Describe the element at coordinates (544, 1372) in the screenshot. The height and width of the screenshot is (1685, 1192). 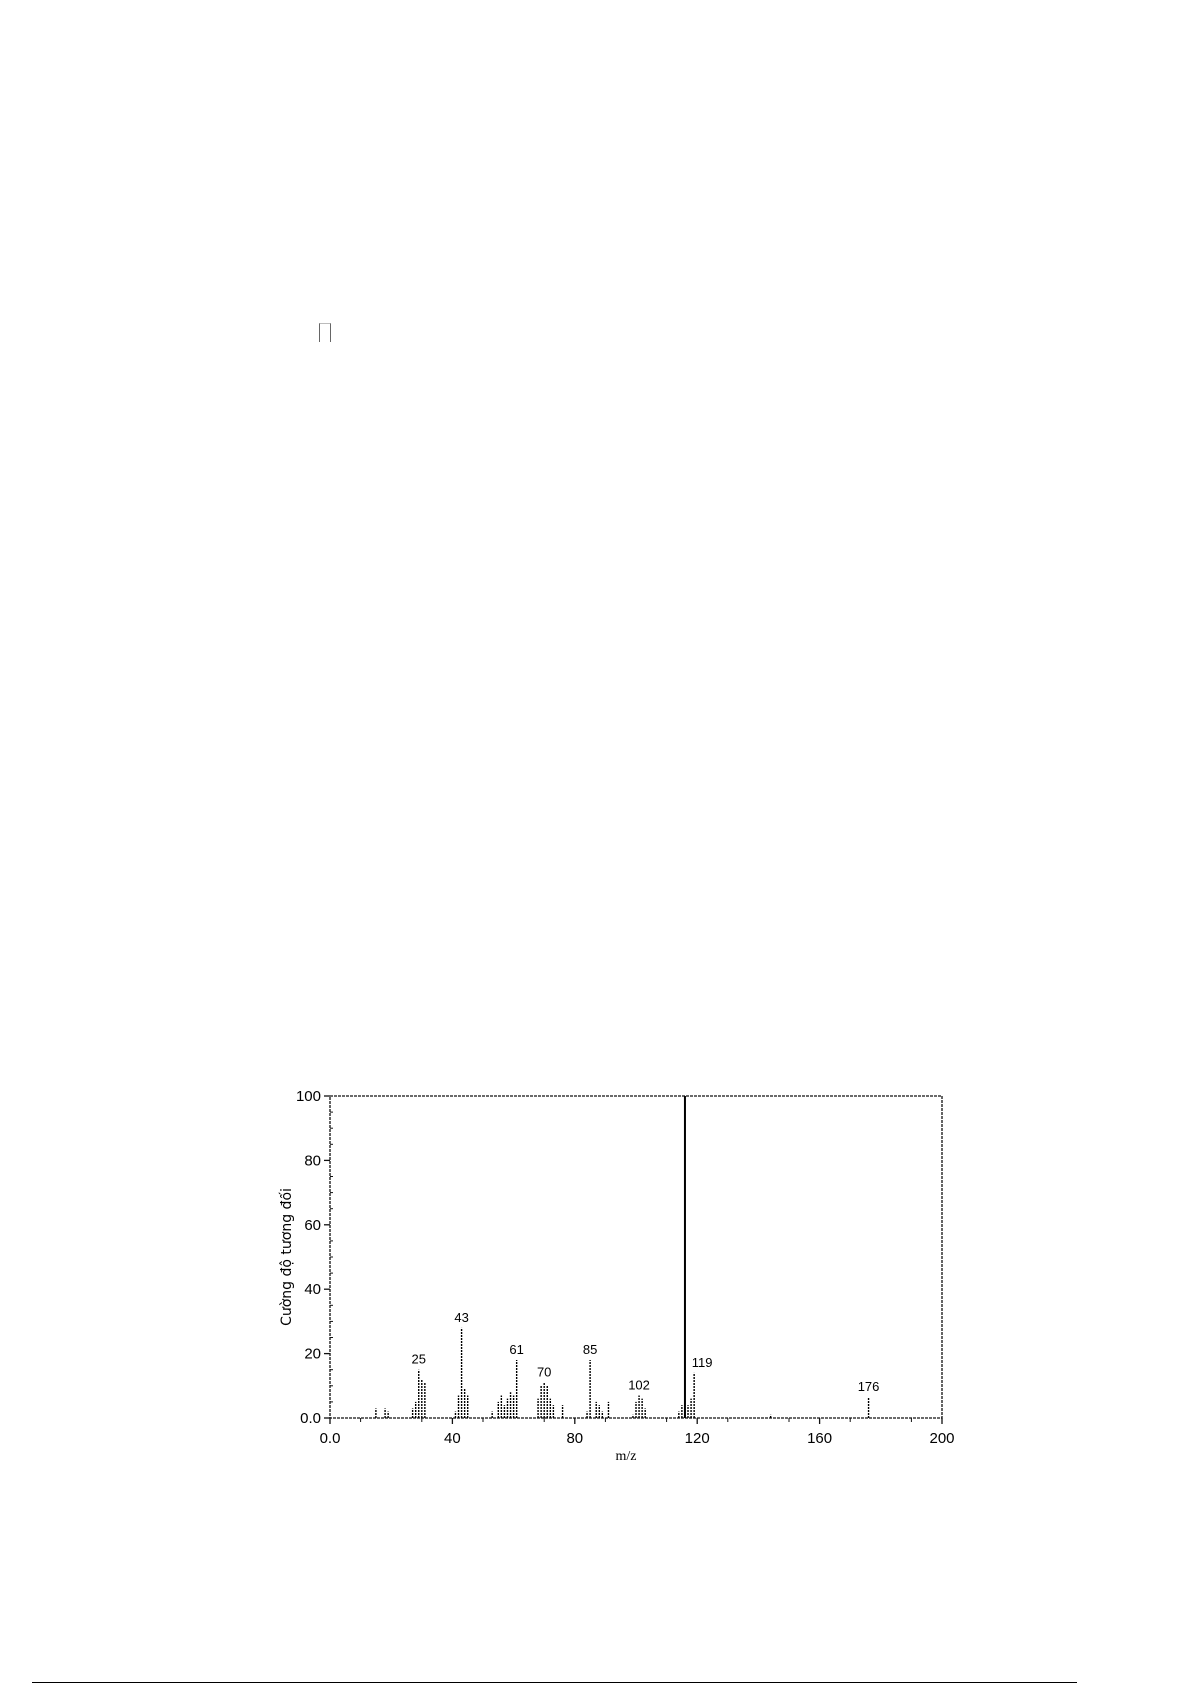
I see `peak-label: 70` at that location.